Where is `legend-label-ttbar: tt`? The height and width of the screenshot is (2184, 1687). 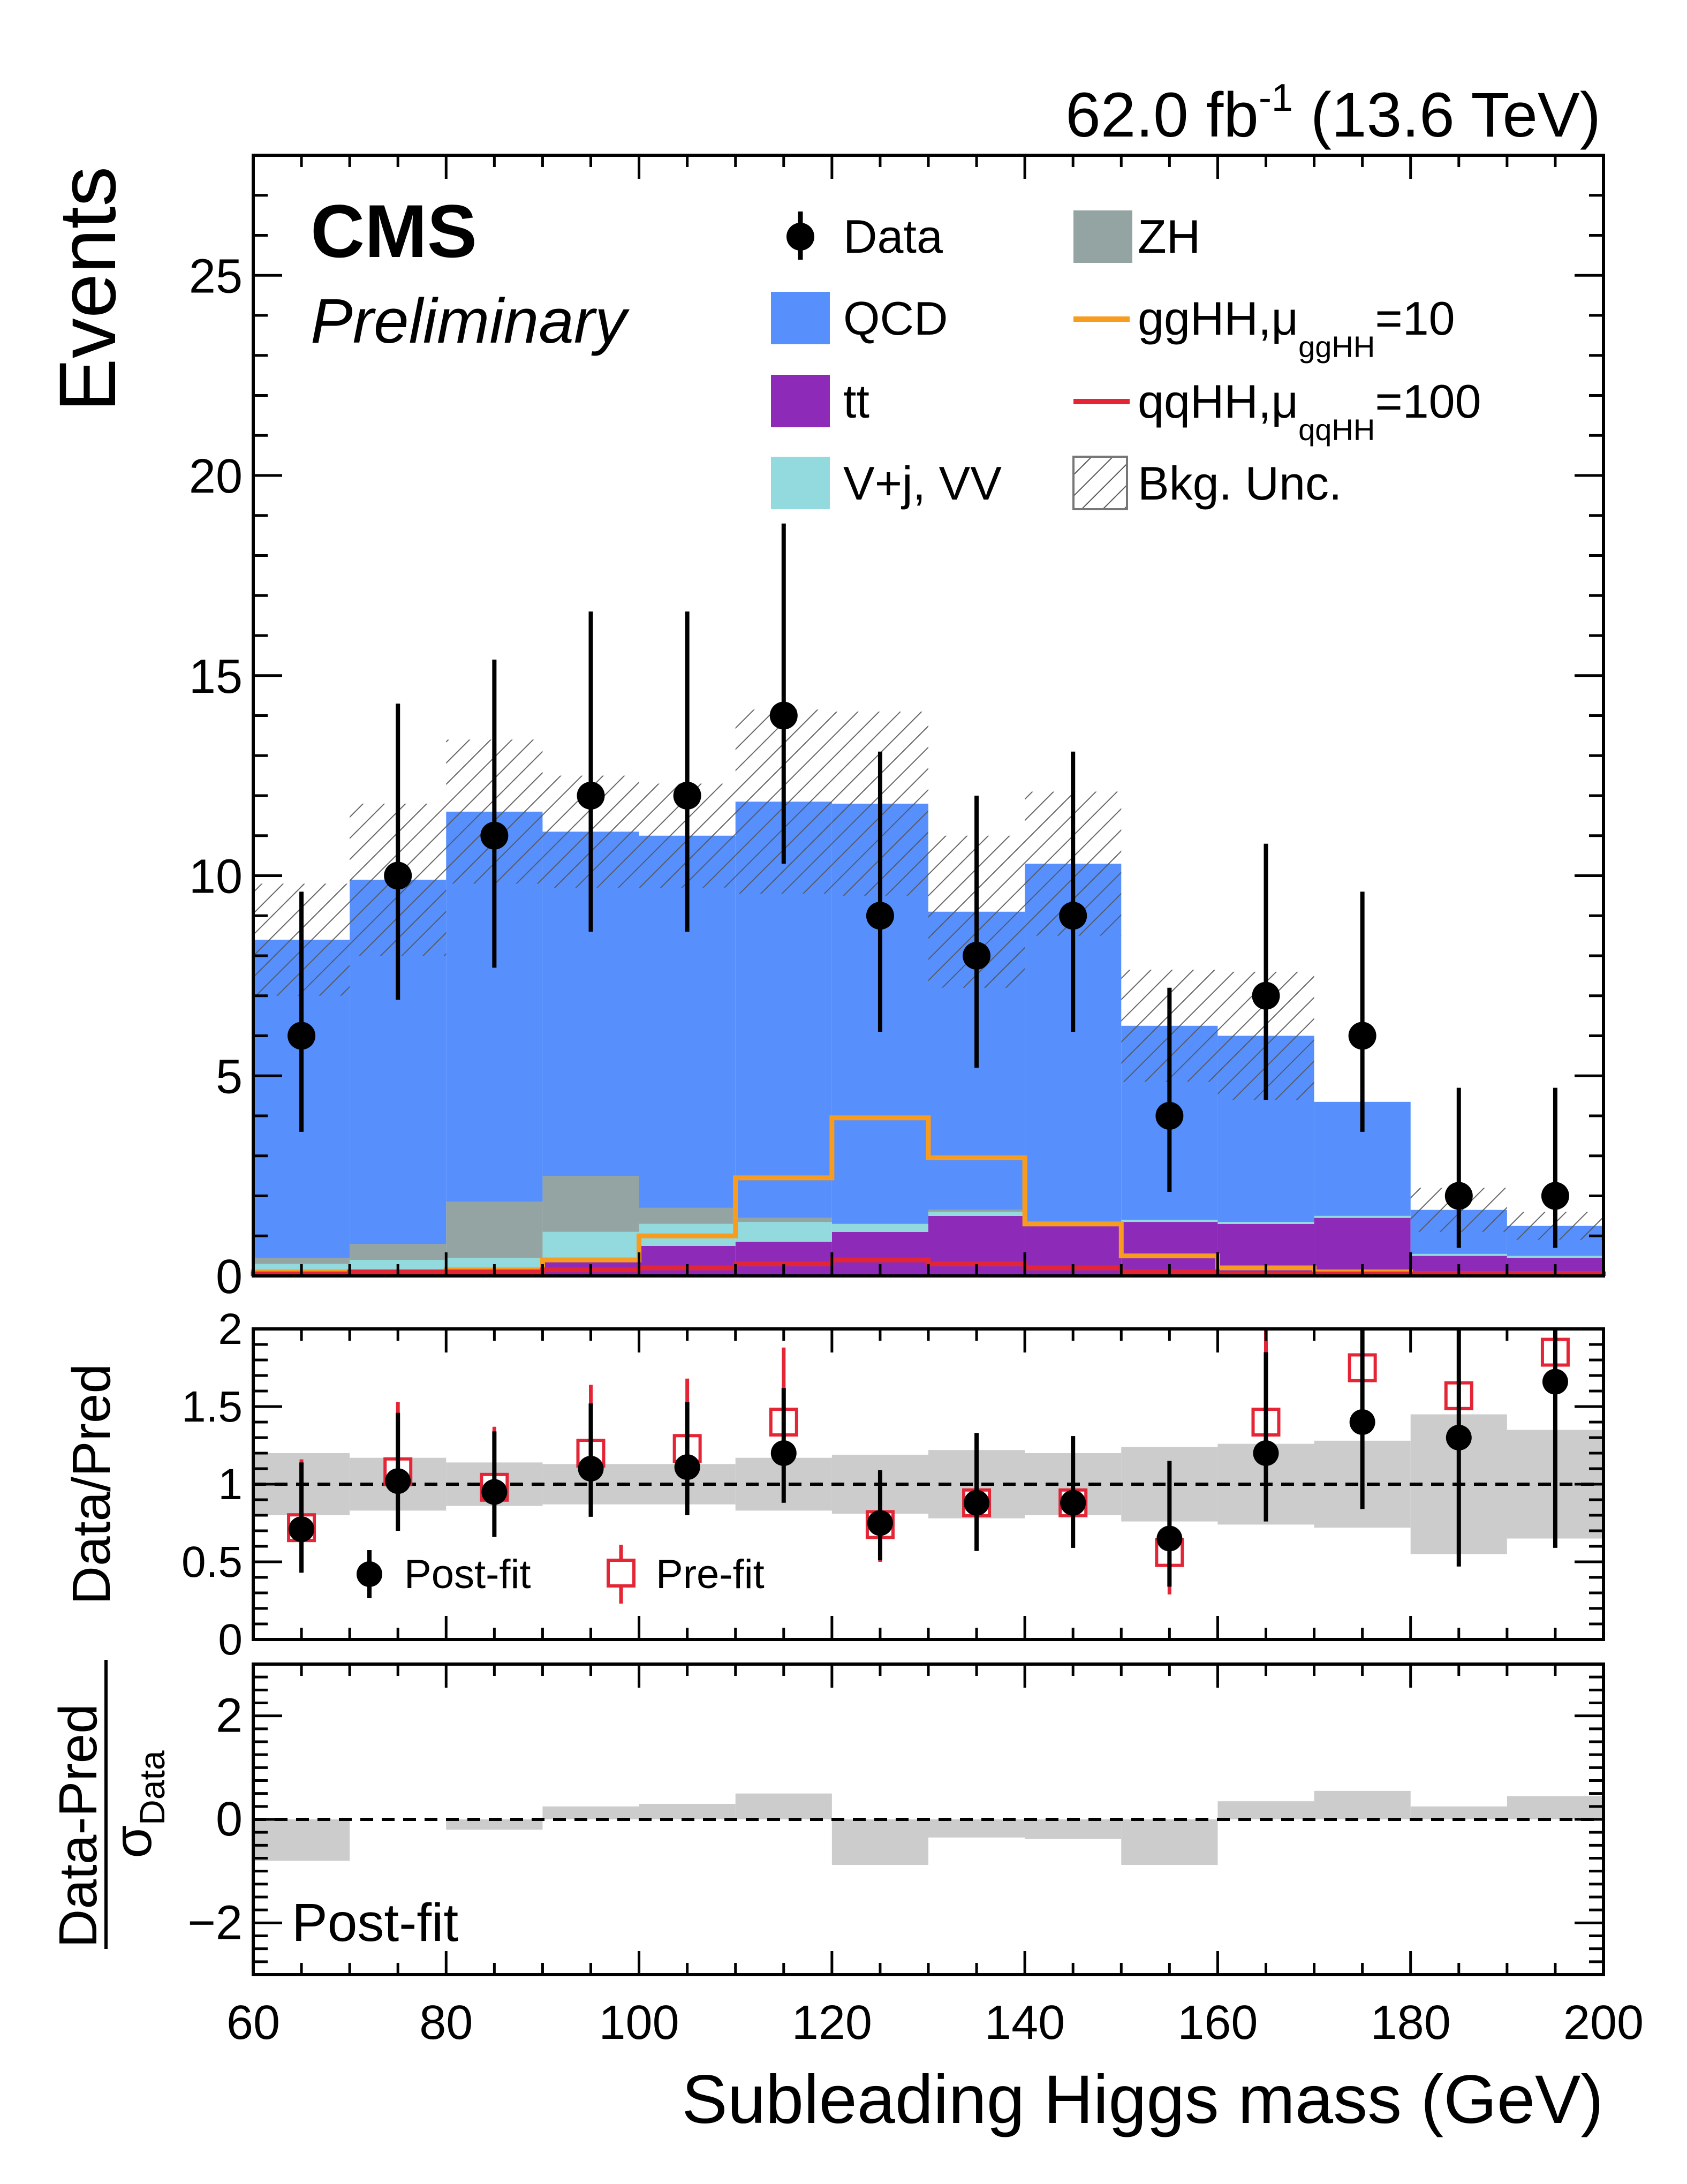 legend-label-ttbar: tt is located at coordinates (856, 401).